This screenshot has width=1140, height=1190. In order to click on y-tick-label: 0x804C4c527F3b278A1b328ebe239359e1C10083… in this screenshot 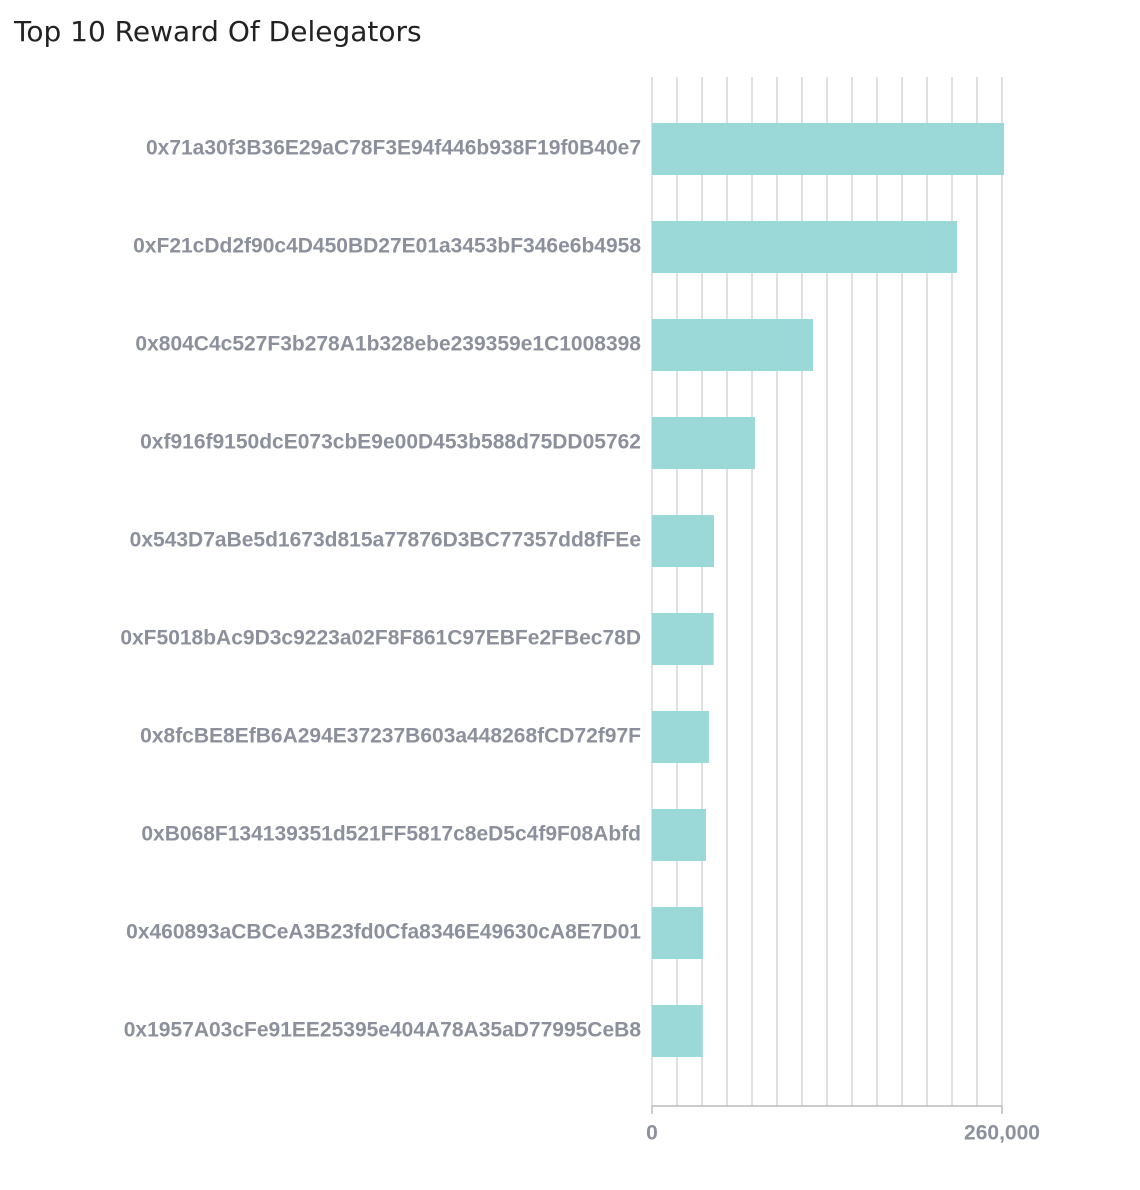, I will do `click(388, 344)`.